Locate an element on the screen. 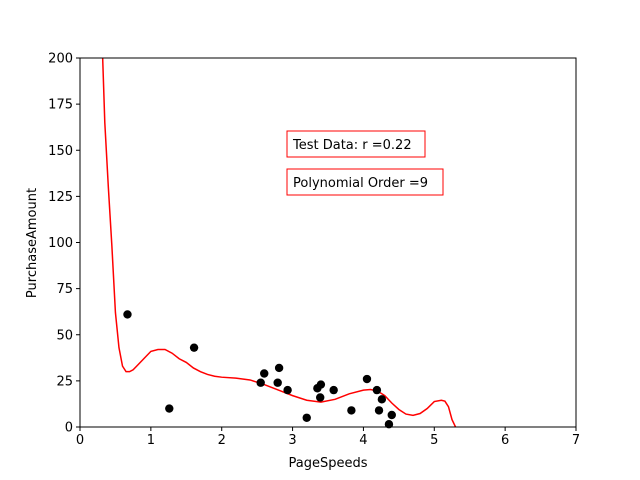 The image size is (640, 480). y-tick-label: 25 is located at coordinates (64, 381).